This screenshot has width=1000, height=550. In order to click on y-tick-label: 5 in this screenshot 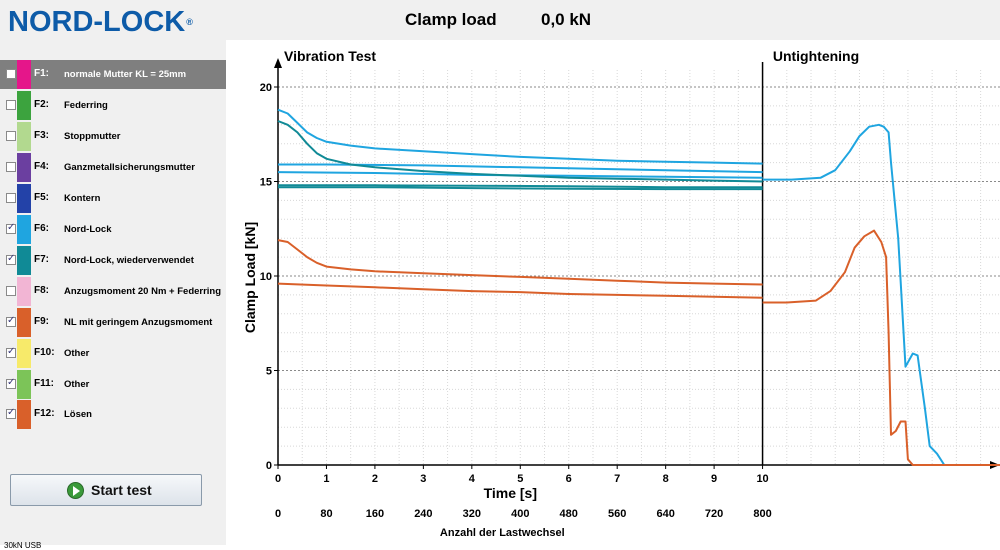, I will do `click(269, 372)`.